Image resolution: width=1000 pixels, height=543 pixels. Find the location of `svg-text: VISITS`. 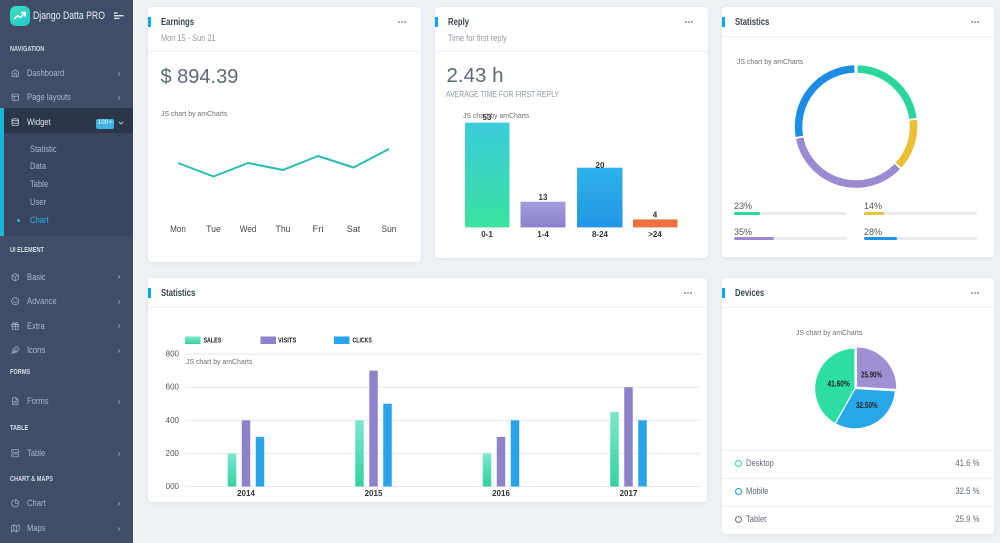

svg-text: VISITS is located at coordinates (287, 340).